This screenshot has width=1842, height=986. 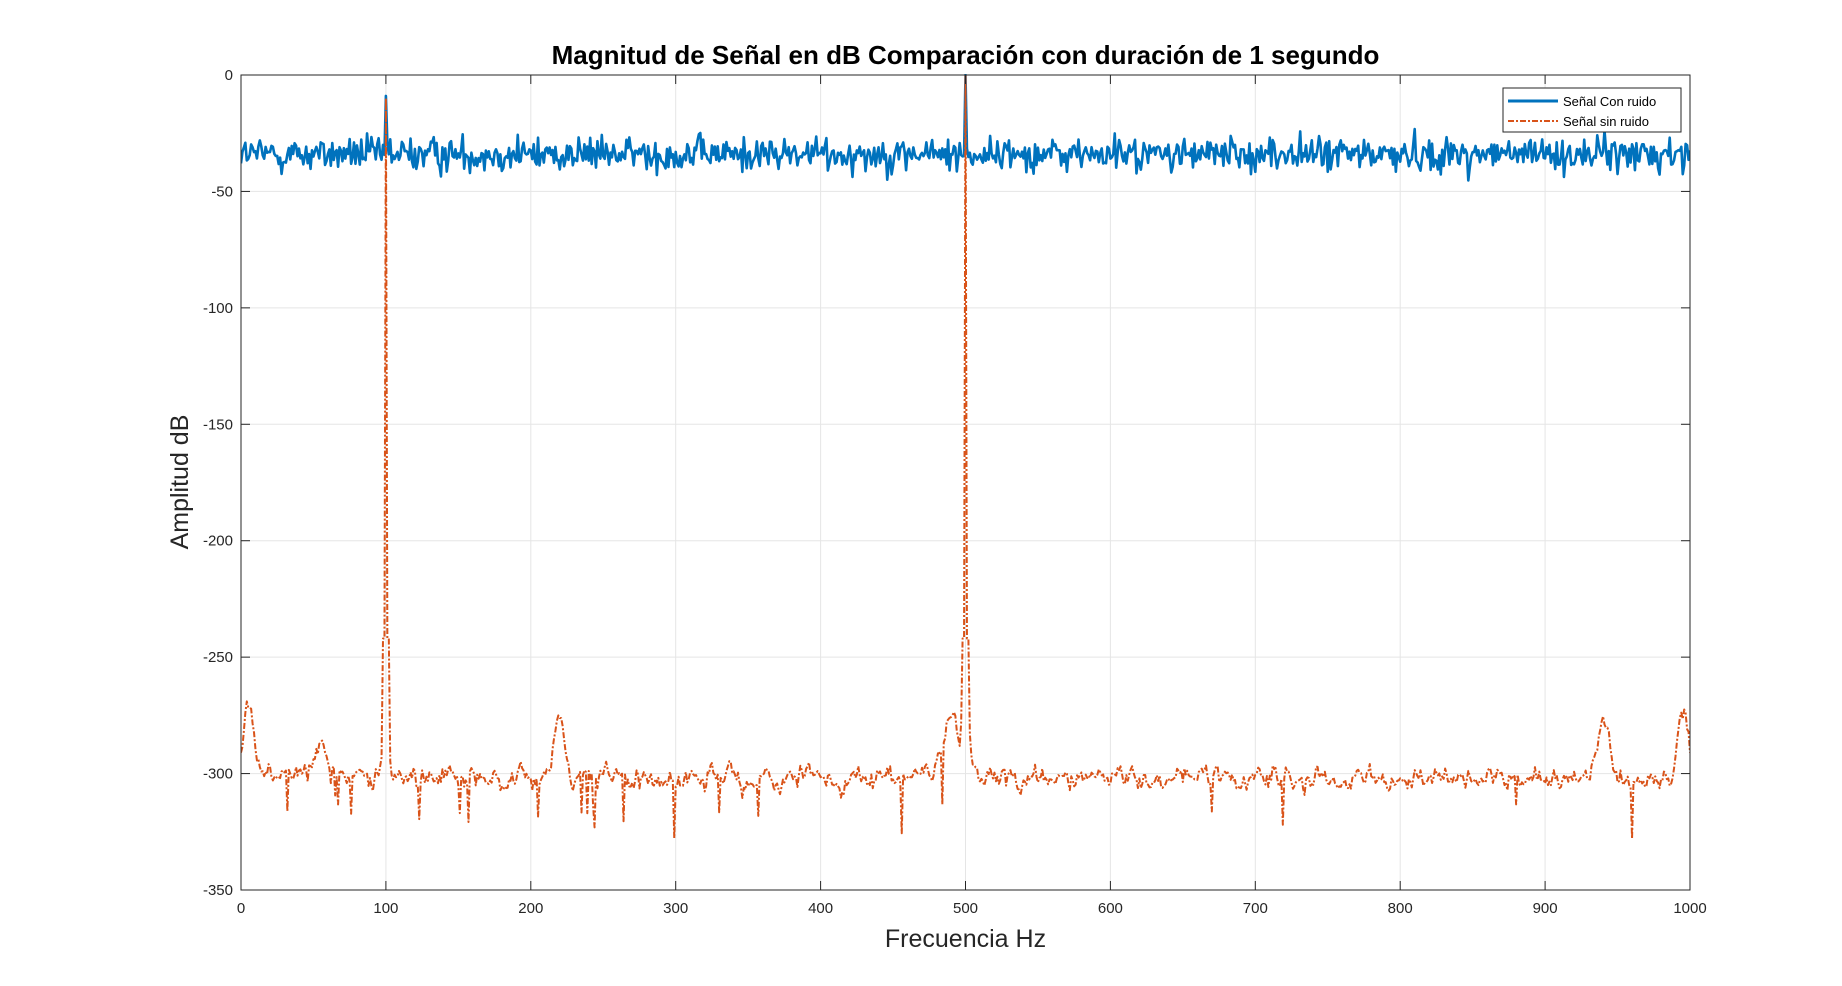 I want to click on x-tick-label: 300, so click(x=675, y=908).